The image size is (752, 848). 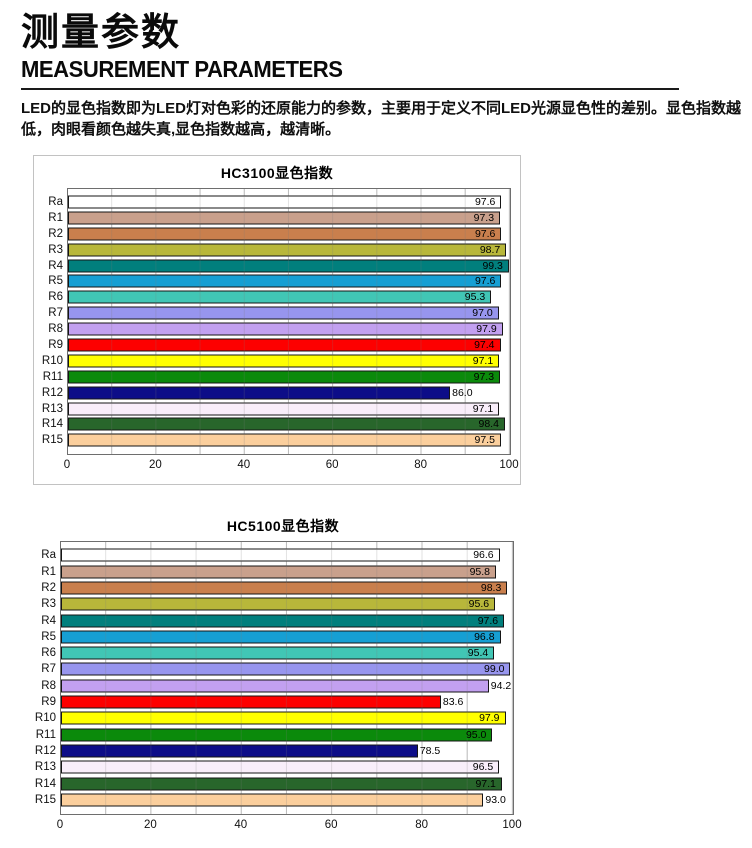 What do you see at coordinates (182, 69) in the screenshot?
I see `page-subtitle: MEASUREMENT PARAMETERS` at bounding box center [182, 69].